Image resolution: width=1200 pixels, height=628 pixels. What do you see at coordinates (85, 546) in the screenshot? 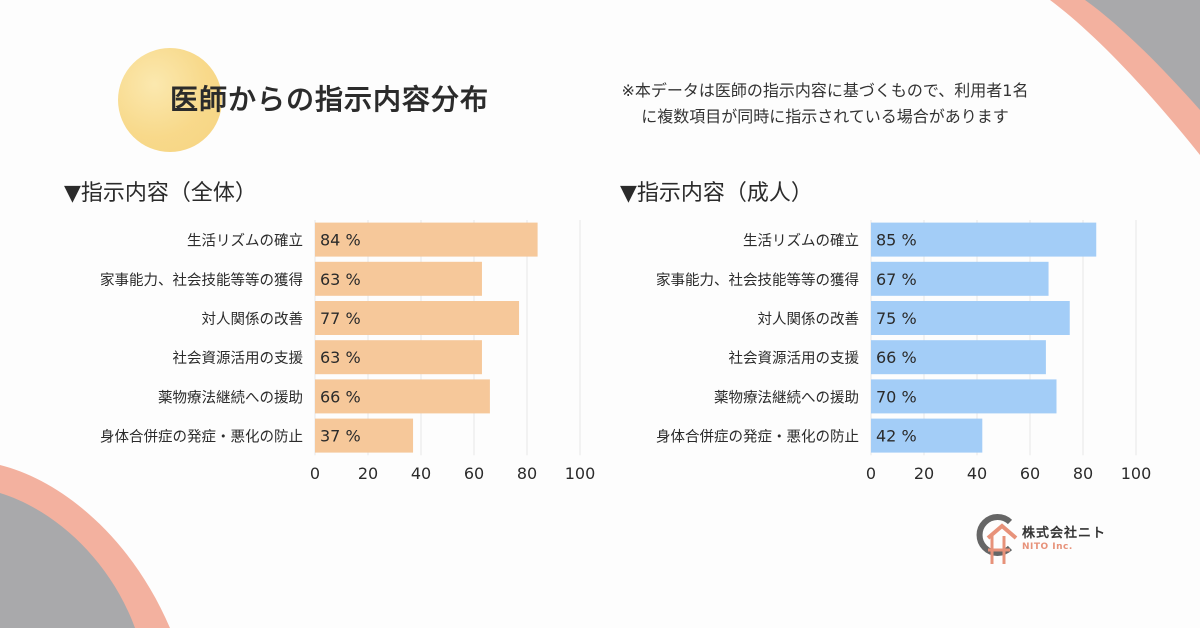
I see `bottom-left-decoration` at bounding box center [85, 546].